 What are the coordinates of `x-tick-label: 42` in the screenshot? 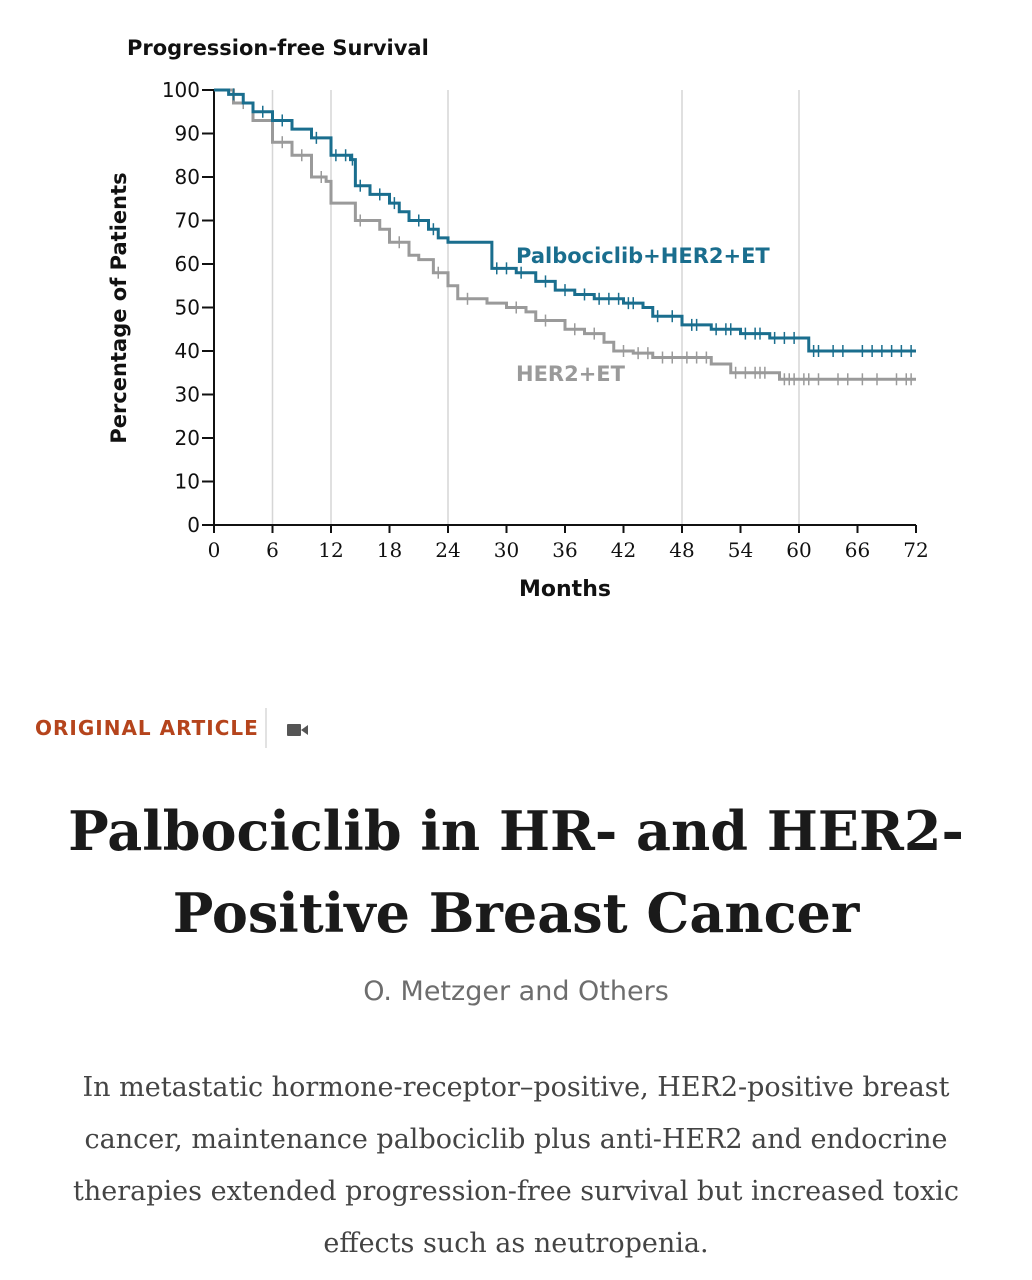 It's located at (623, 550).